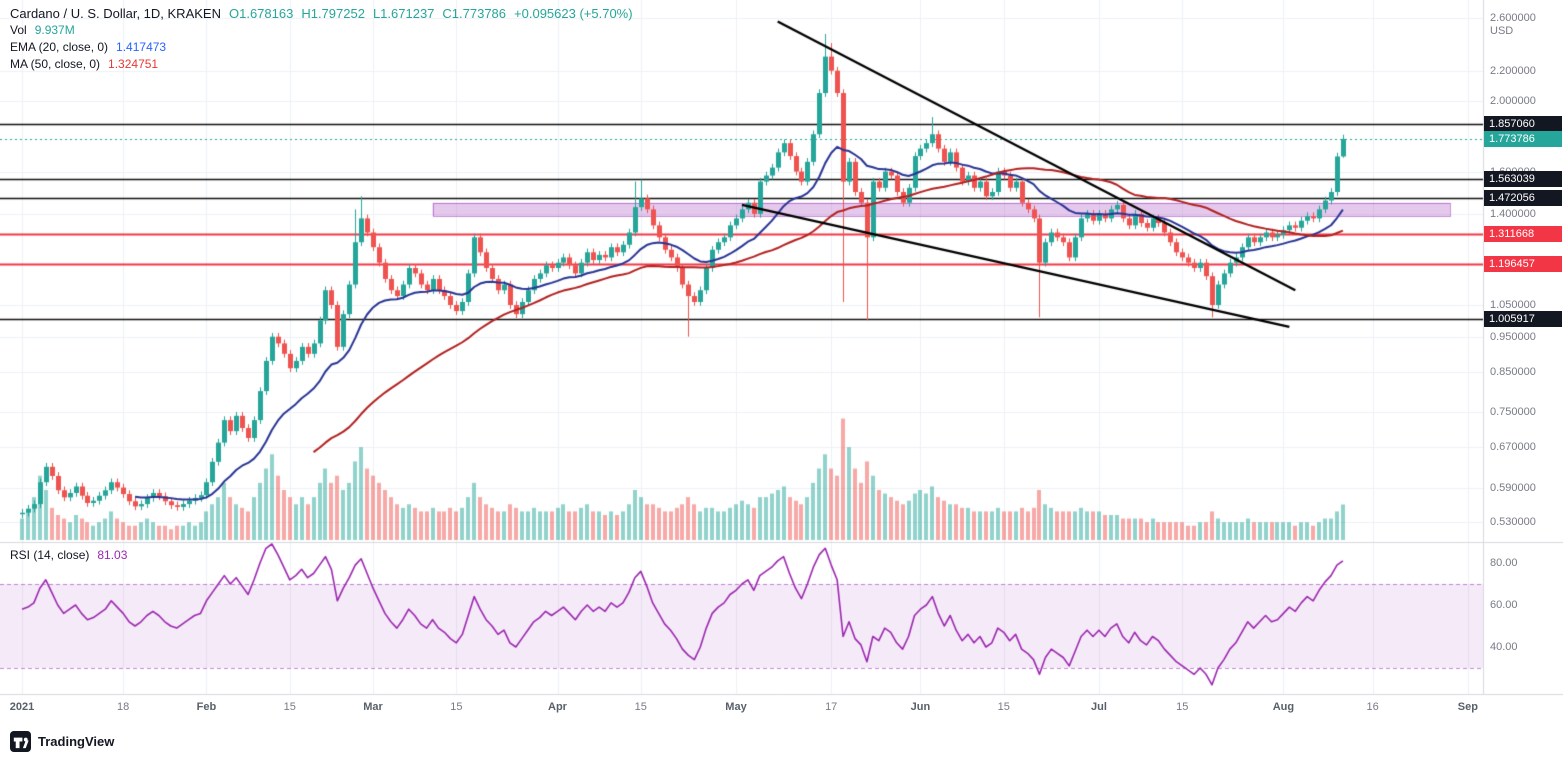 The width and height of the screenshot is (1563, 758). What do you see at coordinates (76, 741) in the screenshot?
I see `tradingview-brand: TradingView` at bounding box center [76, 741].